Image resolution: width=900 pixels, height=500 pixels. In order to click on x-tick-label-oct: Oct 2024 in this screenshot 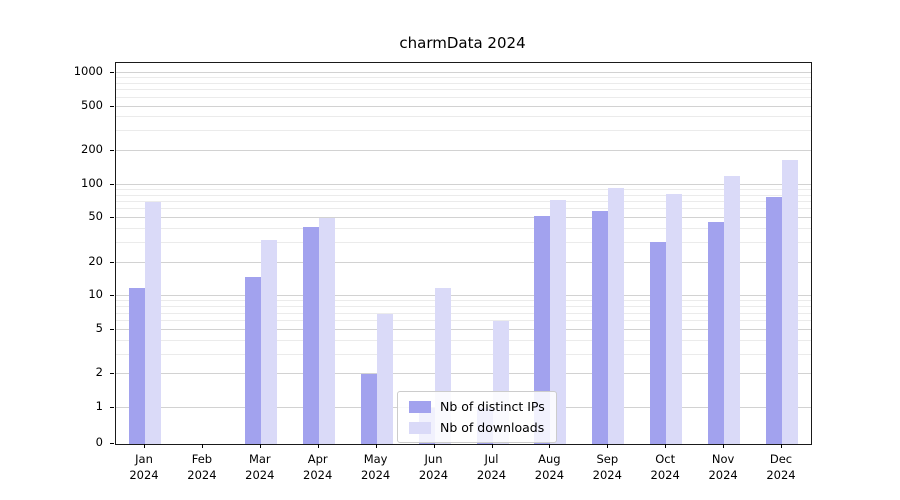, I will do `click(665, 467)`.